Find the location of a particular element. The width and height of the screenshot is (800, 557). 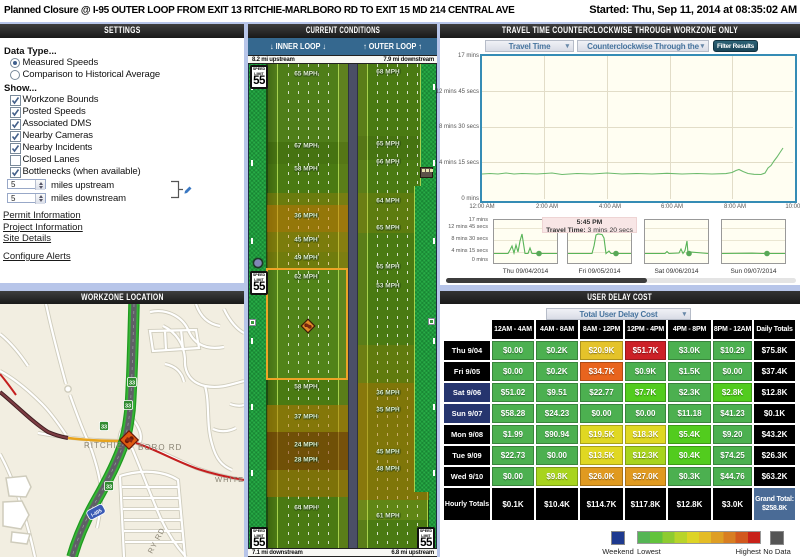

svg-text: WHITE is located at coordinates (229, 479).